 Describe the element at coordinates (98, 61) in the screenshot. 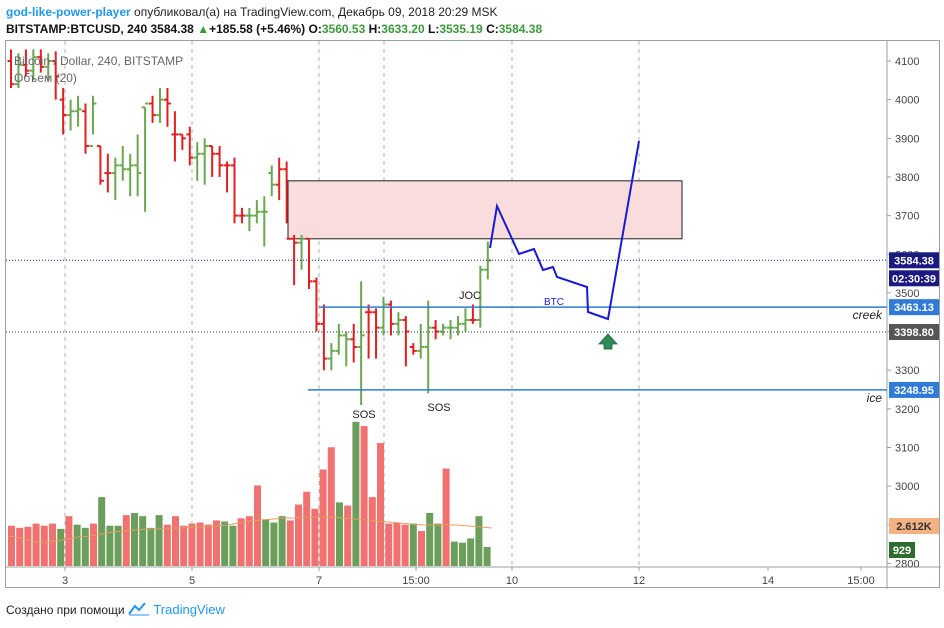

I see `series-legend: Bitcoin / Dollar, 240, BITSTAMP` at that location.